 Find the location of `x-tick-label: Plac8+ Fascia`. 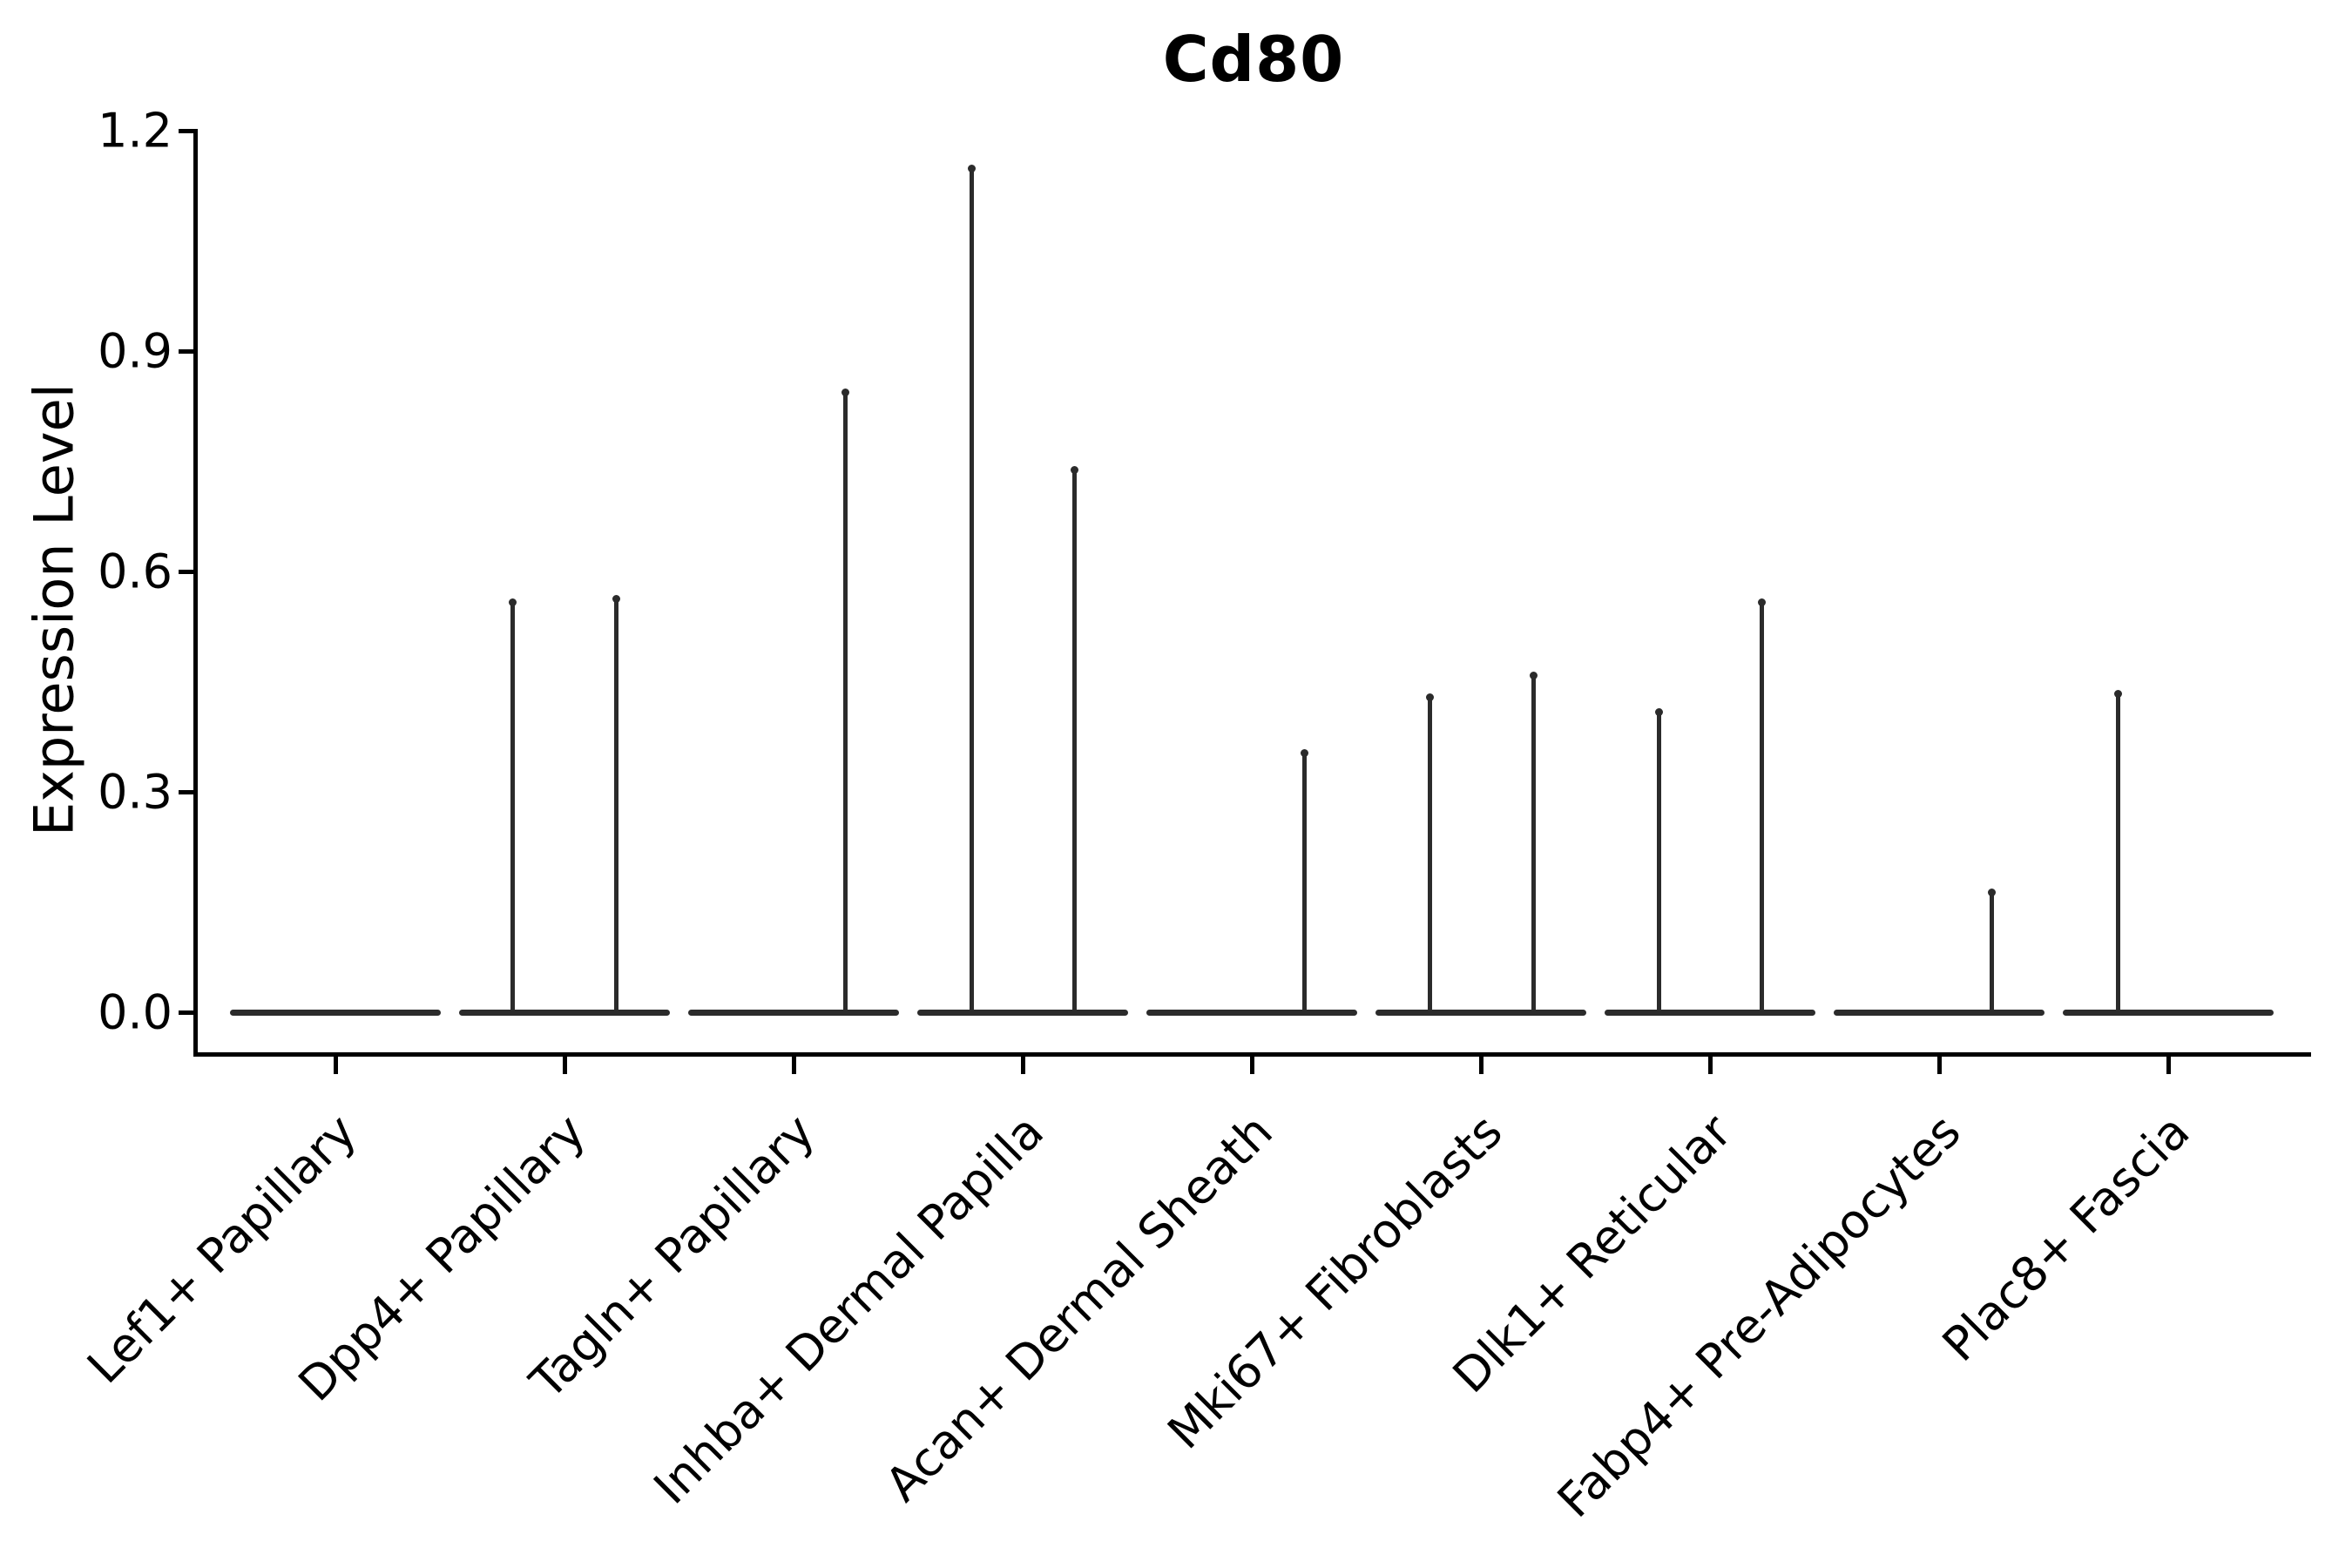

x-tick-label: Plac8+ Fascia is located at coordinates (2065, 1238).